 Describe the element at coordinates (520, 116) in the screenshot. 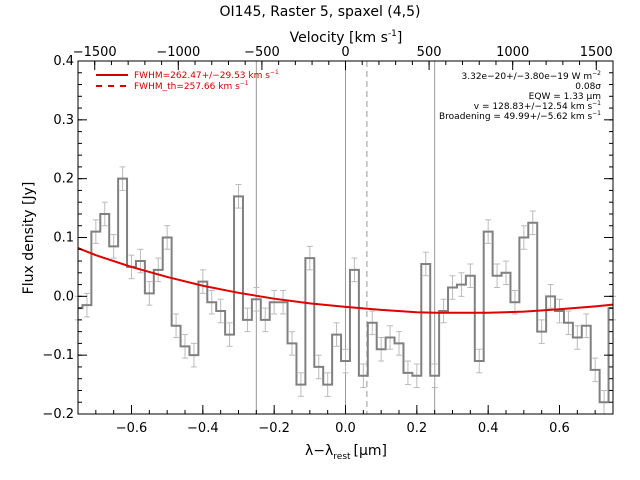

I see `annotation-line: Broadening = 49.99+/−5.62 km s−1` at that location.